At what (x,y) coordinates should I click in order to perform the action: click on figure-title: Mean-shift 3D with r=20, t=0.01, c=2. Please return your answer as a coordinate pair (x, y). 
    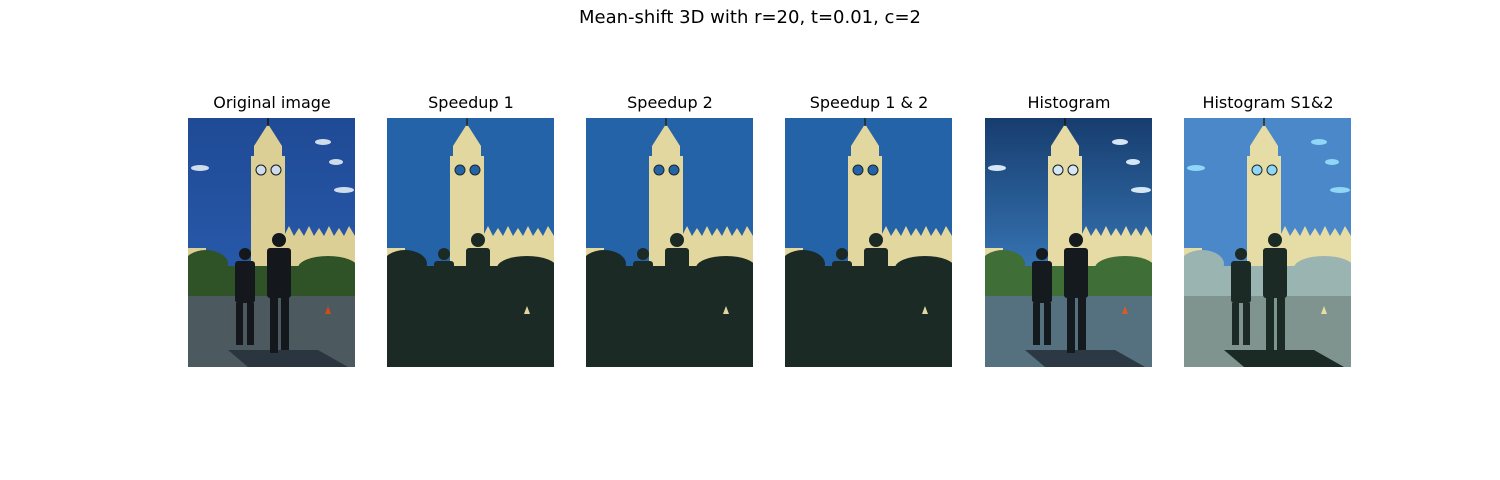
    Looking at the image, I should click on (750, 17).